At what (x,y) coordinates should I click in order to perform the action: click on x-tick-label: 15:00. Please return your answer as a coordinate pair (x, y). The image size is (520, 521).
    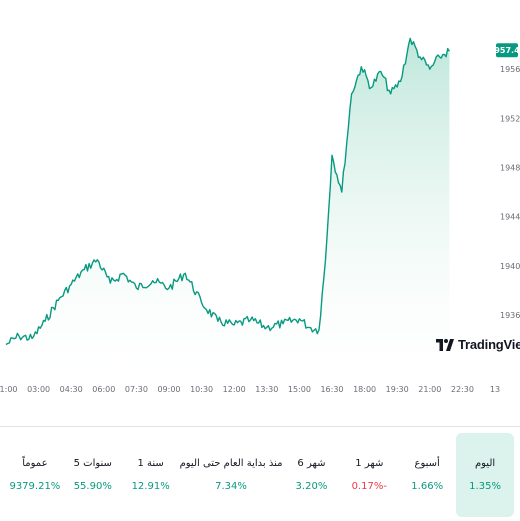
    Looking at the image, I should click on (299, 389).